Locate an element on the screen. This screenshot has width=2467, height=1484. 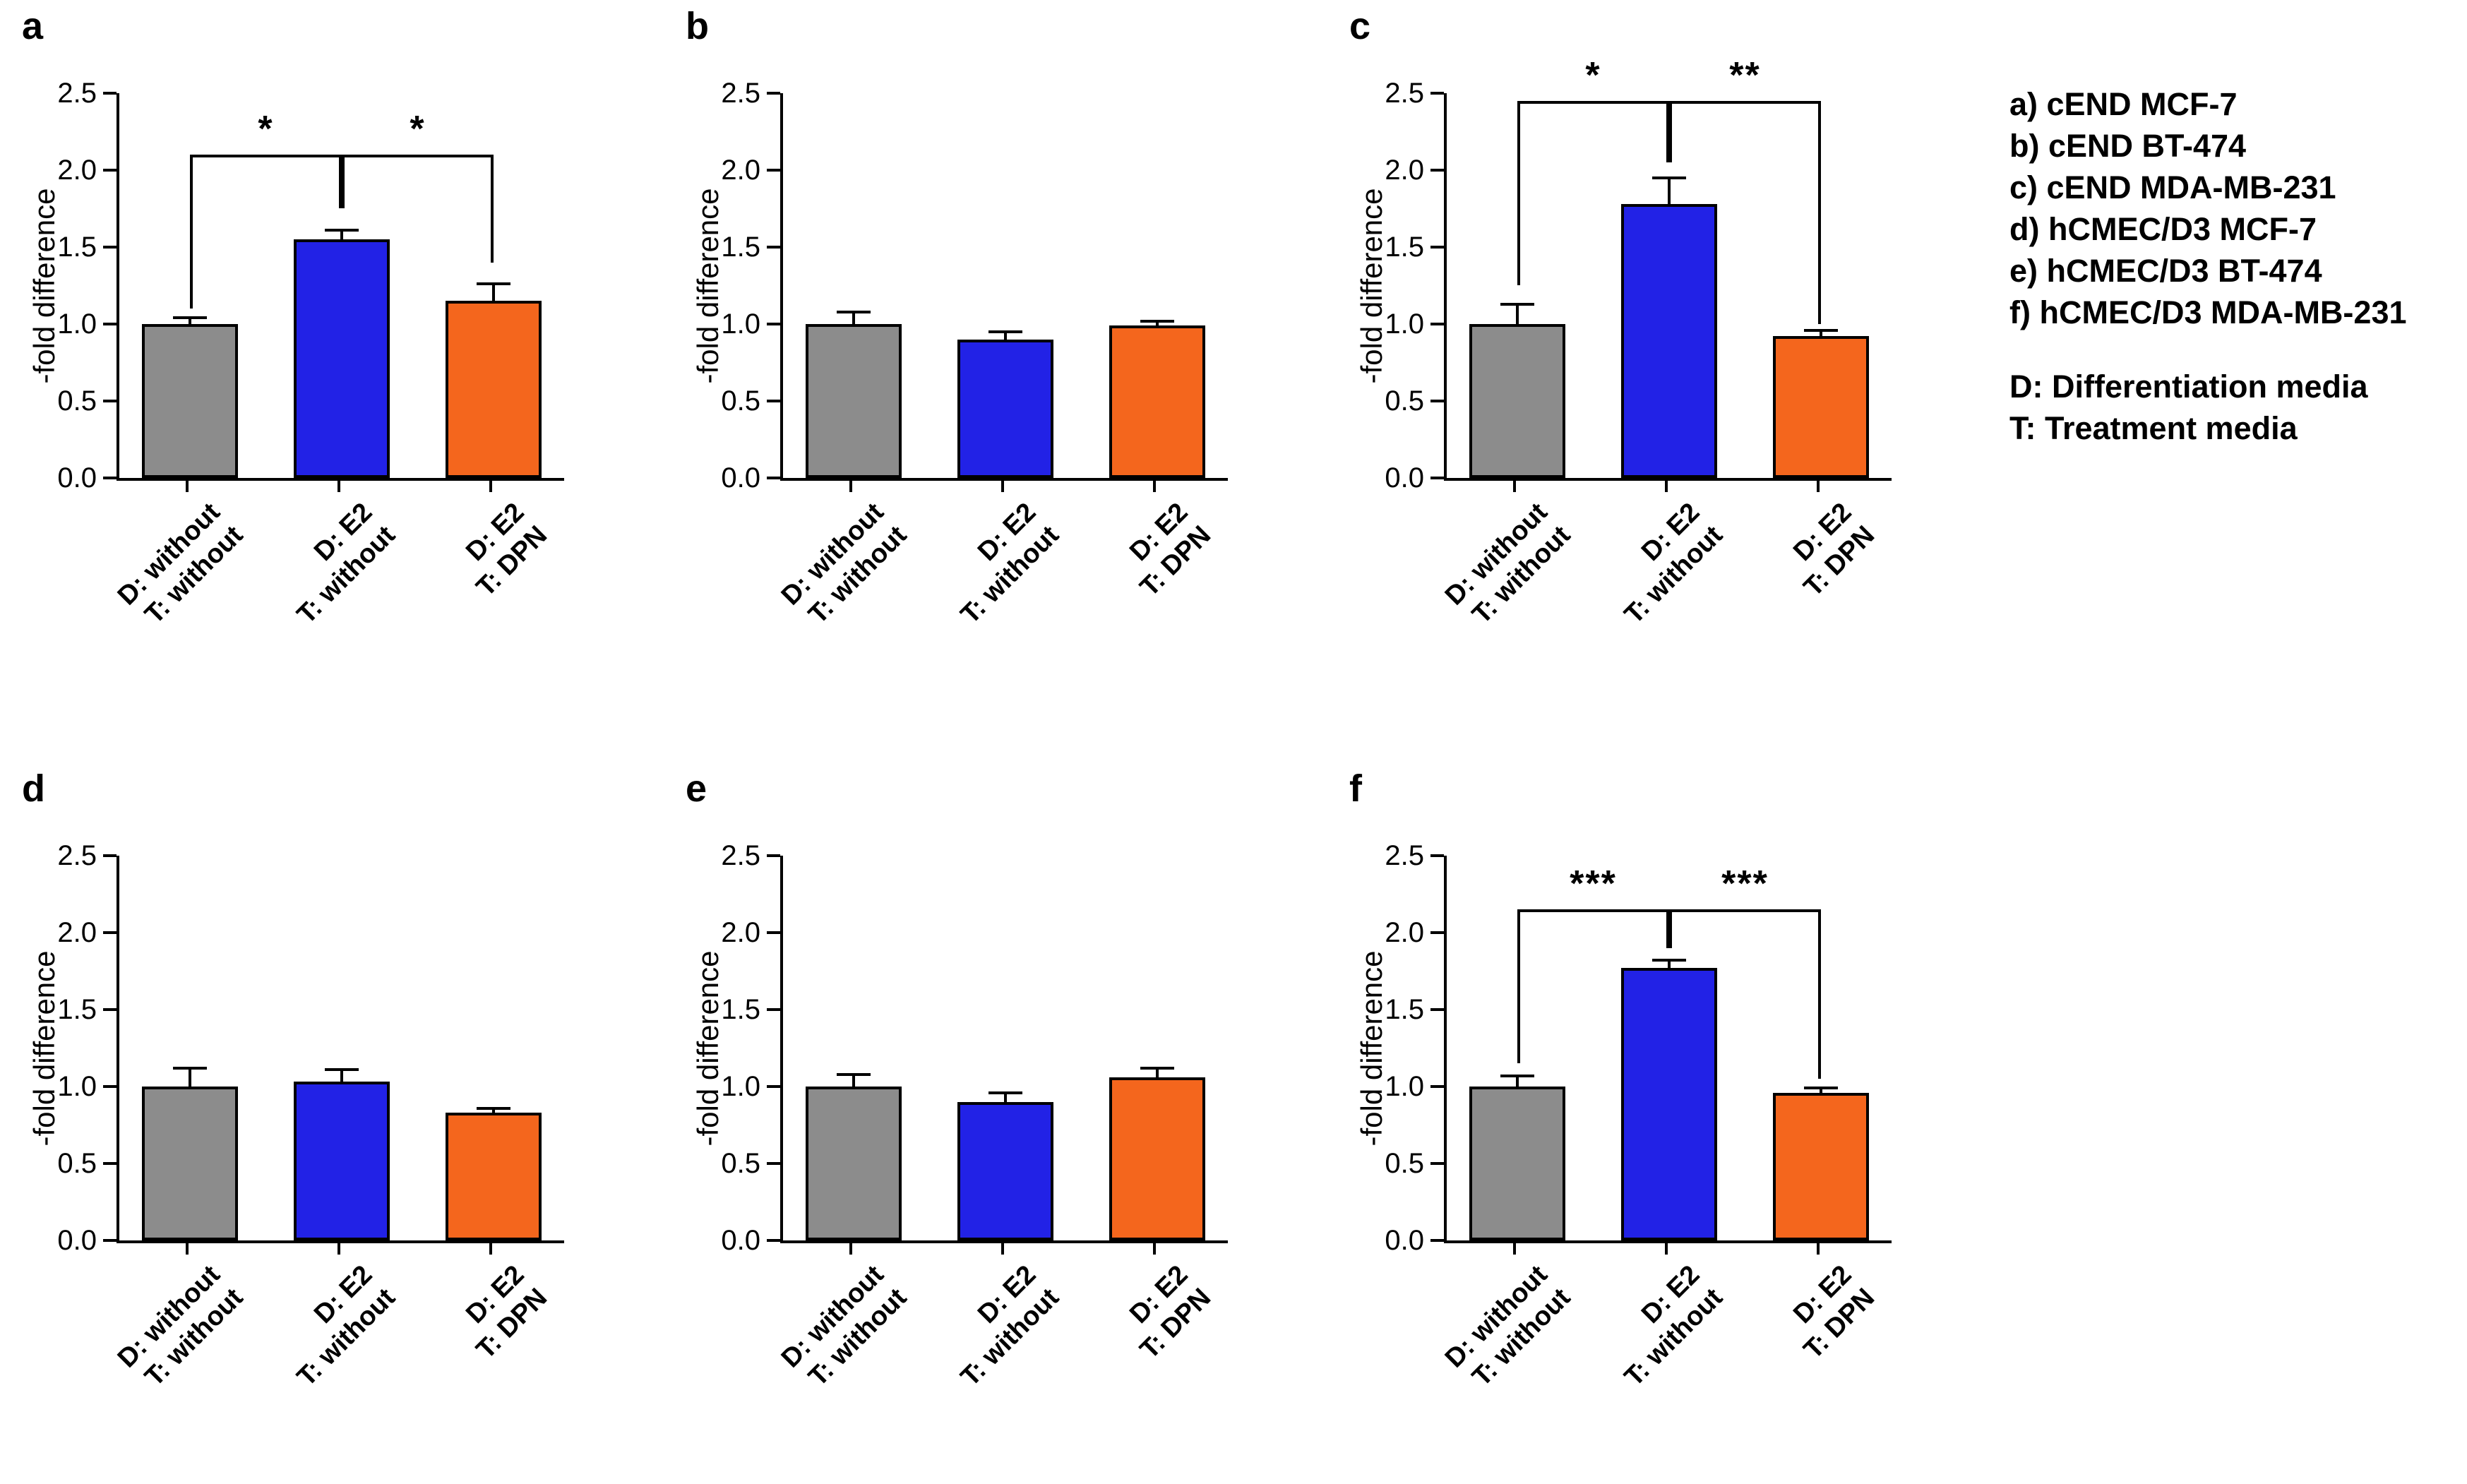
significance-stars: * is located at coordinates (266, 129).